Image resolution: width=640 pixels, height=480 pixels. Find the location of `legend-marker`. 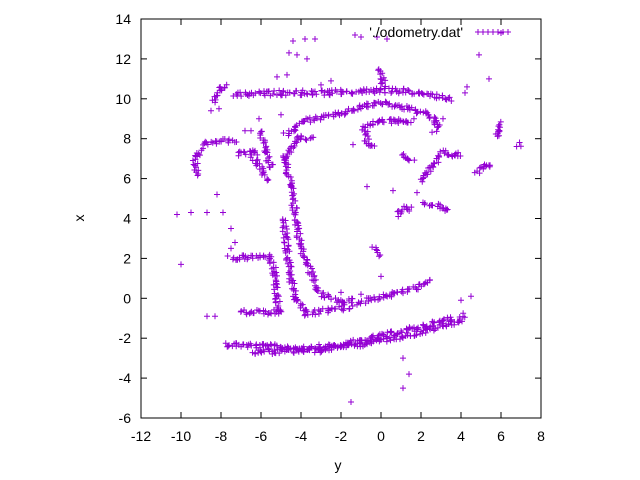

legend-marker is located at coordinates (493, 32).